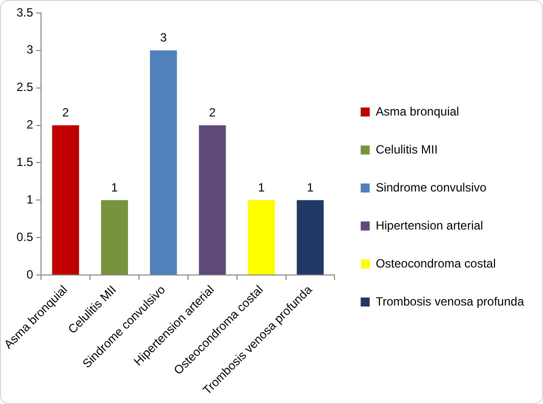 Image resolution: width=543 pixels, height=404 pixels. Describe the element at coordinates (418, 111) in the screenshot. I see `legend-label: Asma bronquial` at that location.